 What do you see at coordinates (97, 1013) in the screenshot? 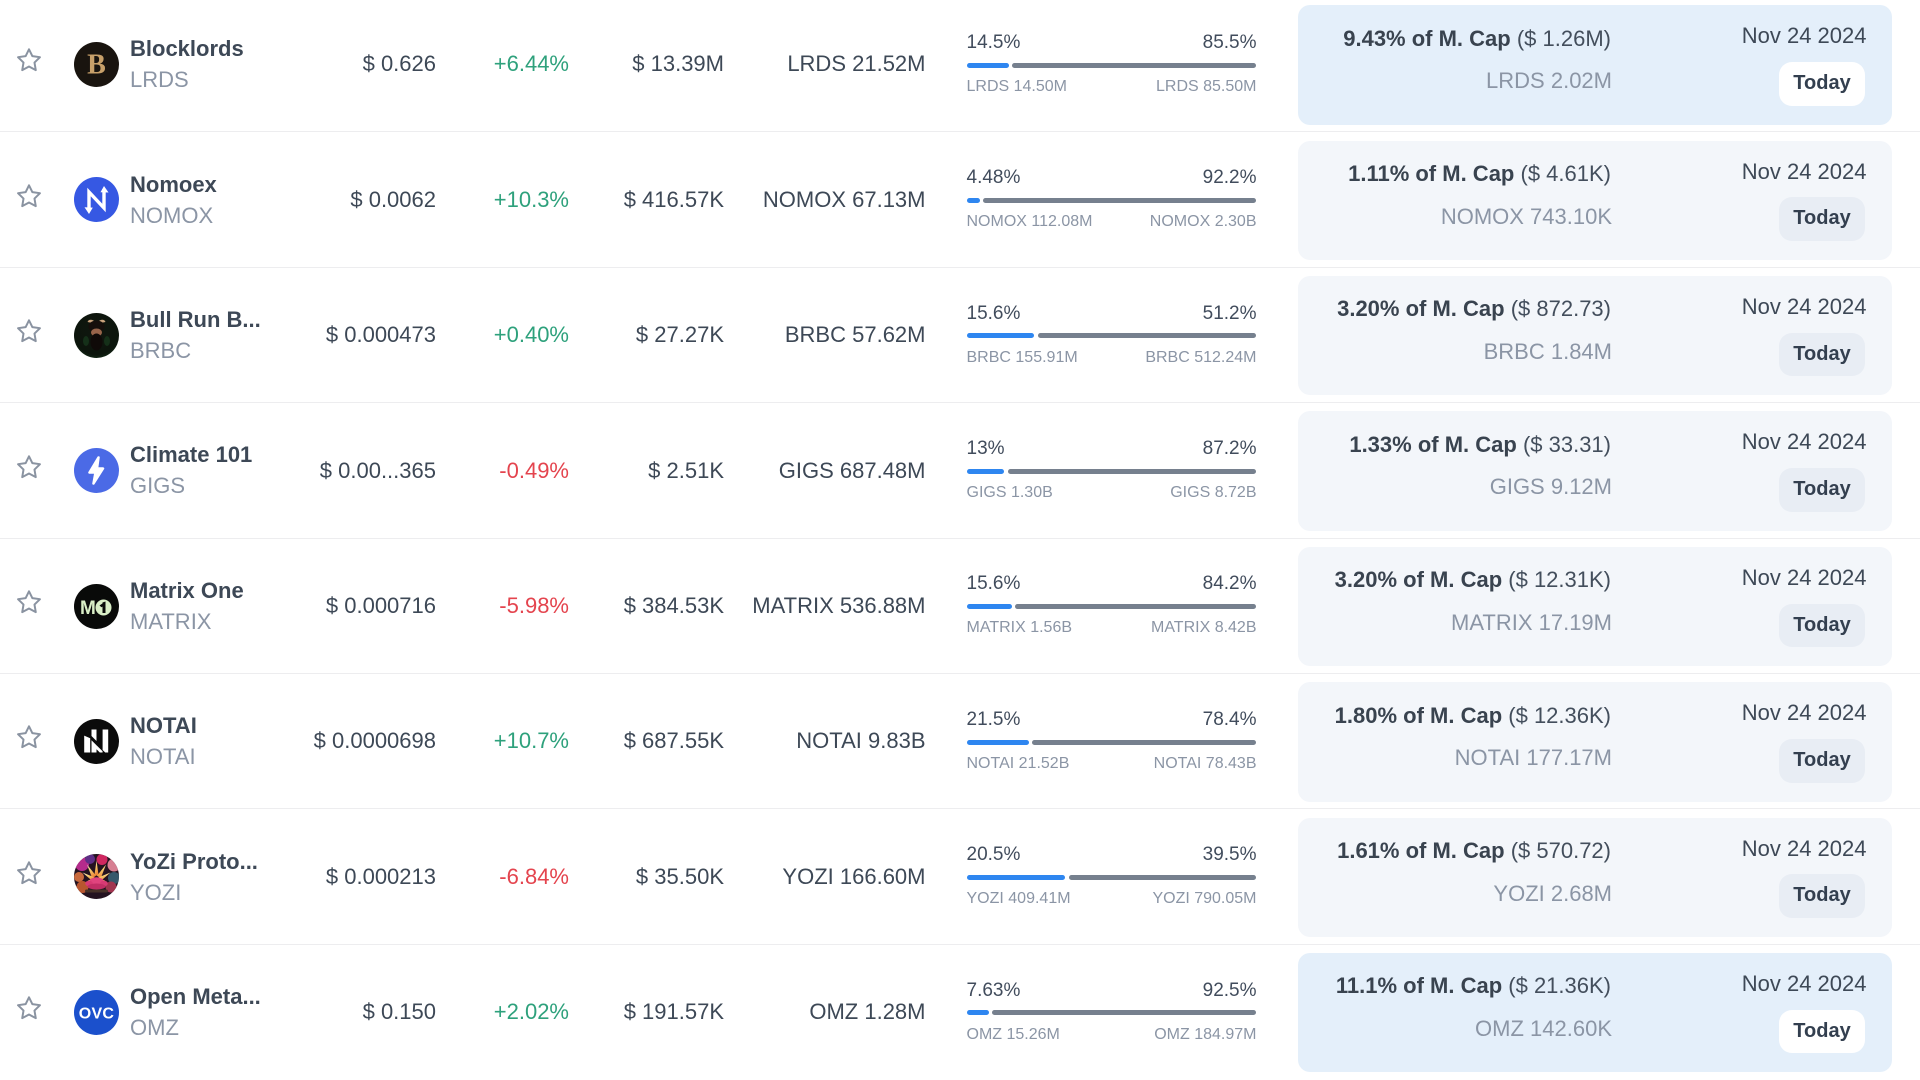
I see `svg-text: OVC` at bounding box center [97, 1013].